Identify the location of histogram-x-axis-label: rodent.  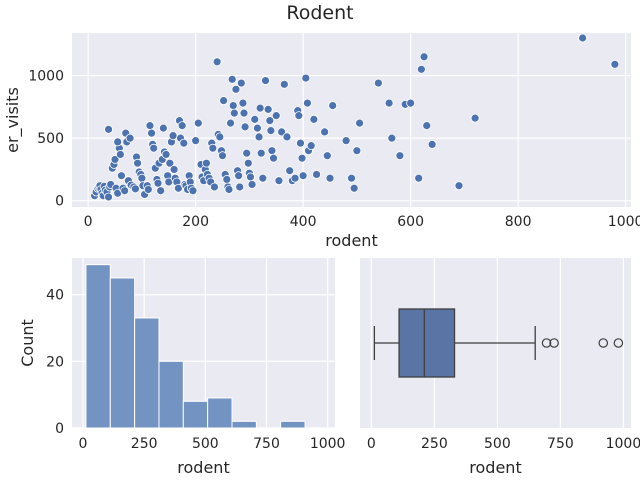
(203, 467).